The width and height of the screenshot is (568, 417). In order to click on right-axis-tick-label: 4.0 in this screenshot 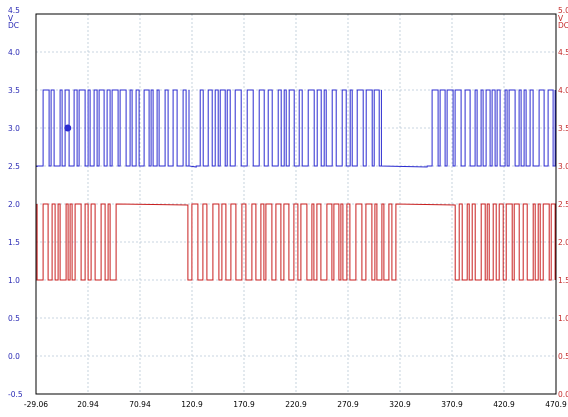, I will do `click(563, 90)`.